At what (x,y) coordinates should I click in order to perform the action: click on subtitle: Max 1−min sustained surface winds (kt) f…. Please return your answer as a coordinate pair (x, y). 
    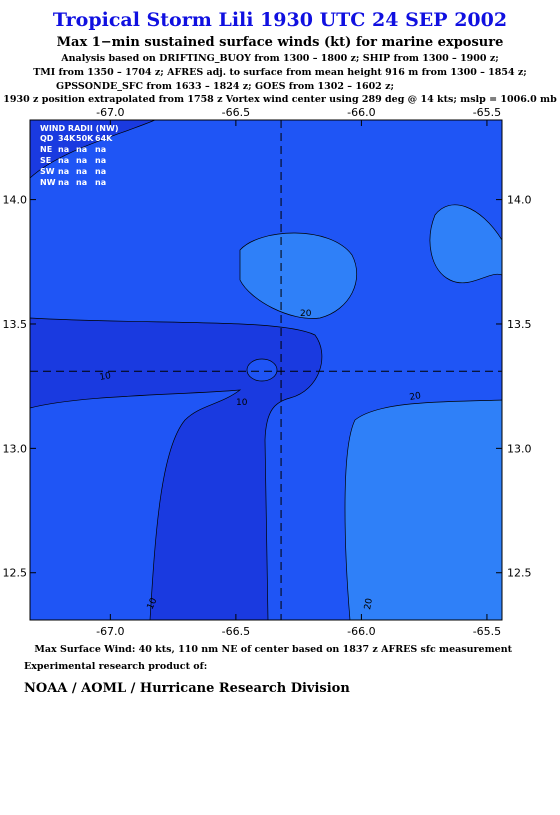
    Looking at the image, I should click on (280, 42).